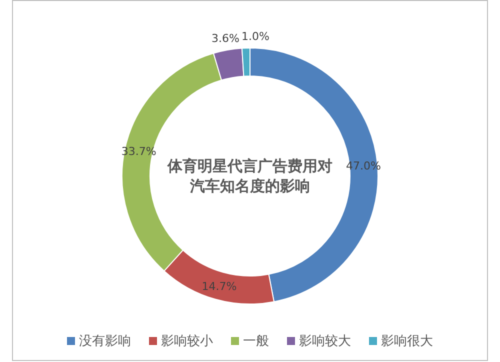 This screenshot has width=500, height=362. I want to click on text: 体育明星代言广告费用对汽车知名度的影响, so click(249, 176).